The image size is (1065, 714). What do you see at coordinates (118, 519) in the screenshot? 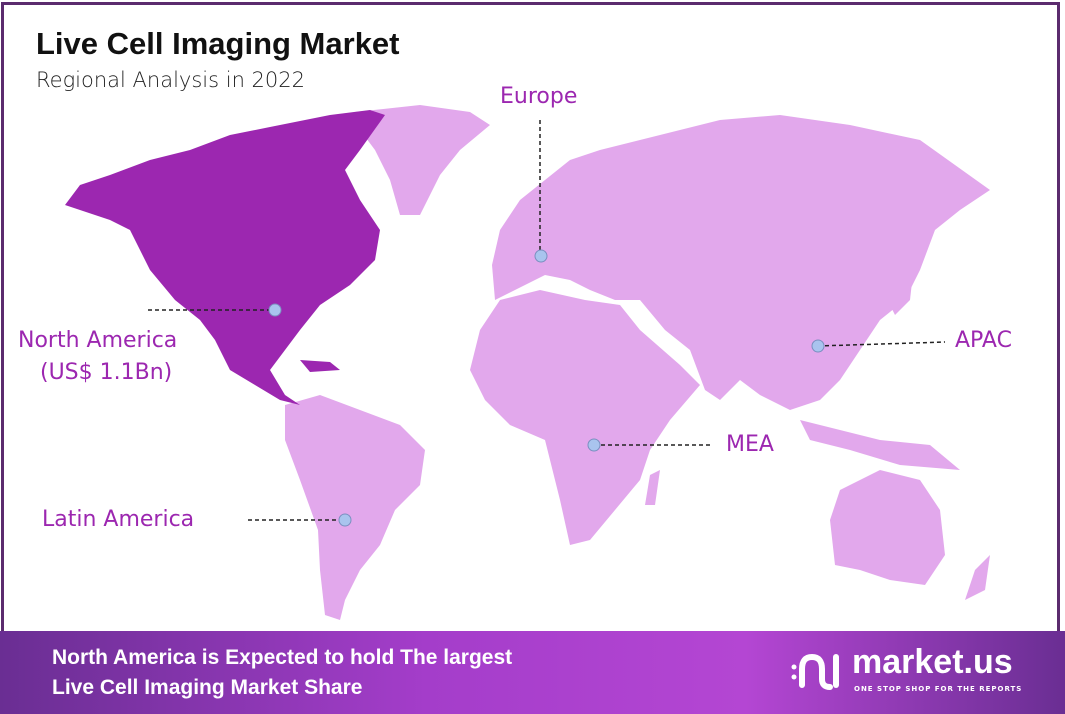
I see `label-latin-america: Latin America` at bounding box center [118, 519].